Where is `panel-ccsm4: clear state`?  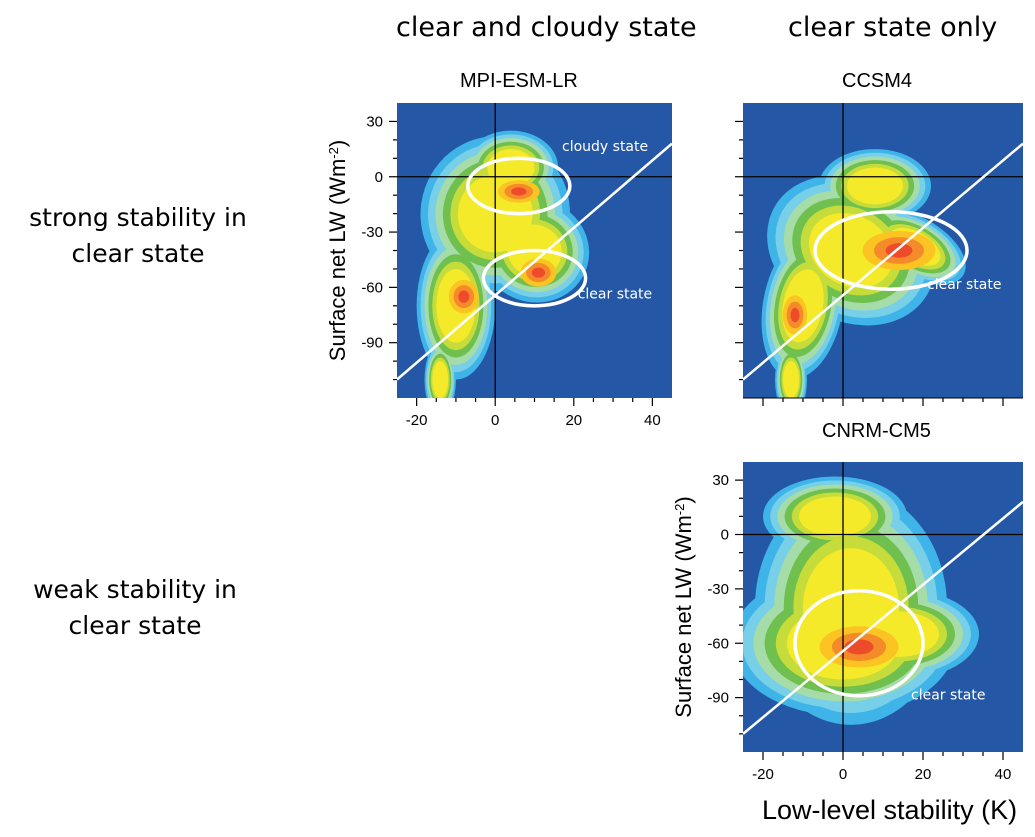
panel-ccsm4: clear state is located at coordinates (879, 254).